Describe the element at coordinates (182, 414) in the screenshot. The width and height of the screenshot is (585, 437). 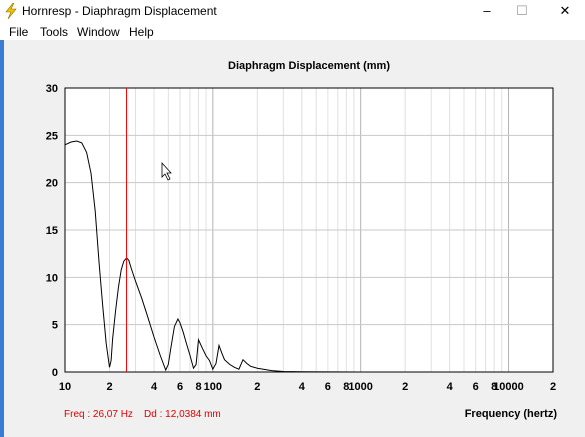
I see `displacement-readout: Dd : 12,0384 mm` at that location.